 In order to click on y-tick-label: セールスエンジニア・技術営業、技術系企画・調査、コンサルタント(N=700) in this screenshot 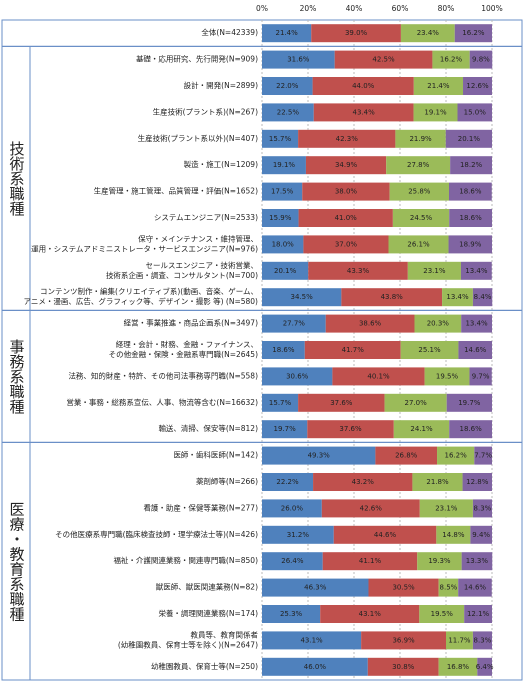, I will do `click(182, 270)`.